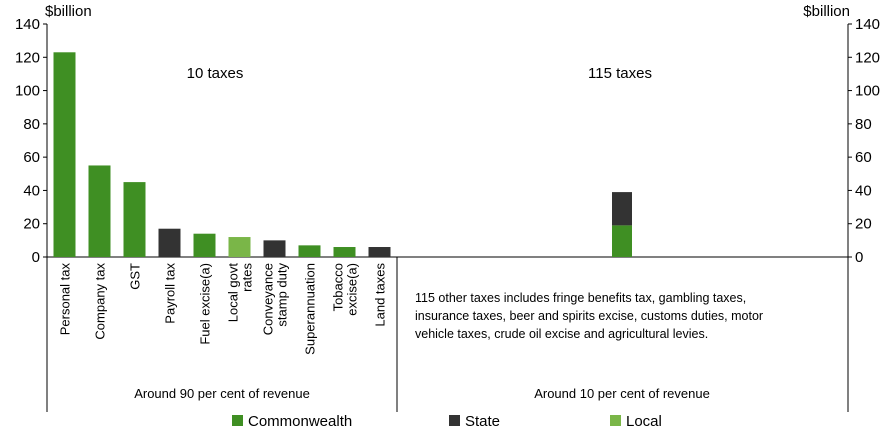 The image size is (895, 433). What do you see at coordinates (644, 421) in the screenshot?
I see `legend-label: Local` at bounding box center [644, 421].